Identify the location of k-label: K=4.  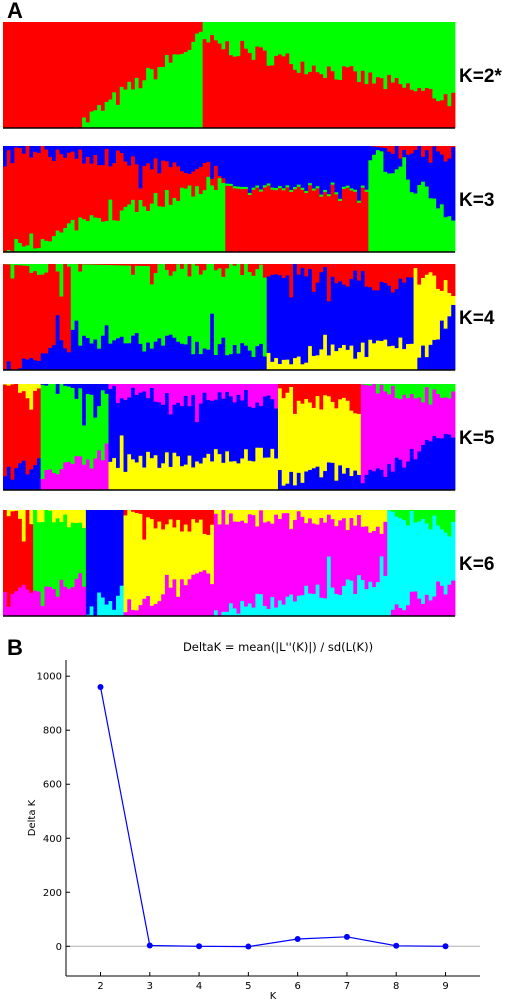
(477, 318).